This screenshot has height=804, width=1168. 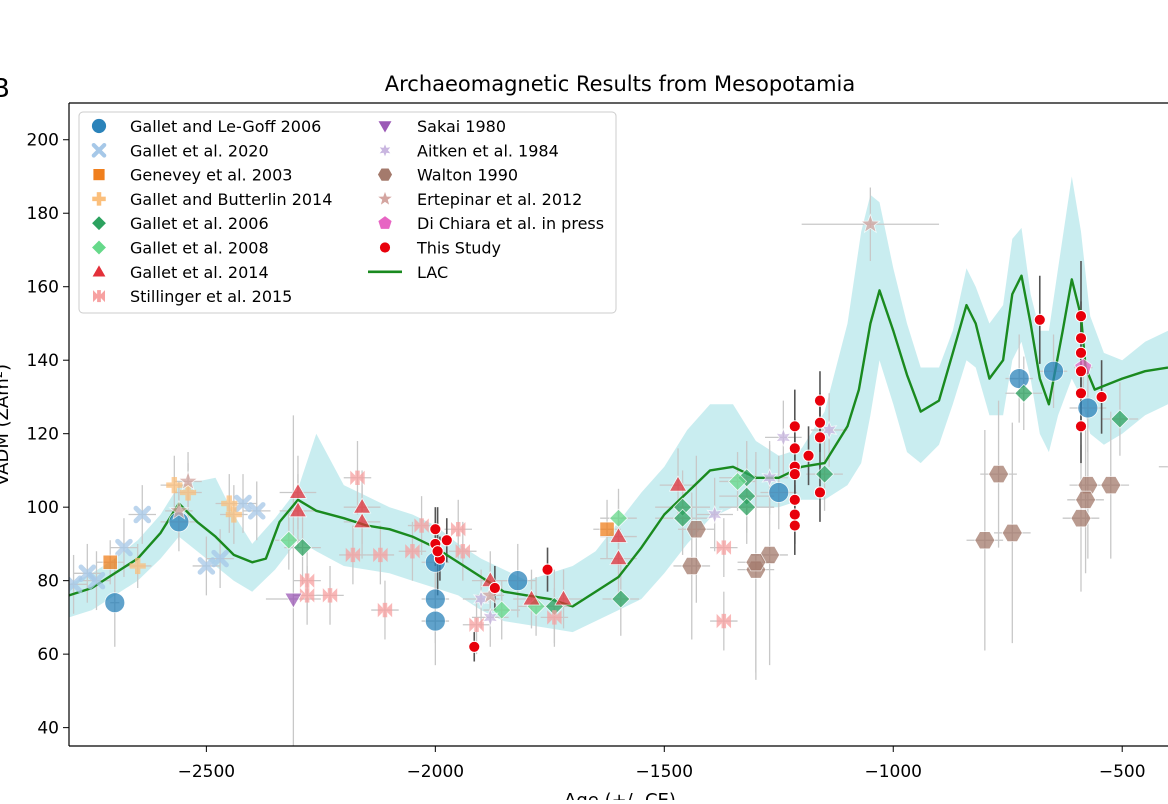 What do you see at coordinates (432, 272) in the screenshot?
I see `legend-label-lac: LAC` at bounding box center [432, 272].